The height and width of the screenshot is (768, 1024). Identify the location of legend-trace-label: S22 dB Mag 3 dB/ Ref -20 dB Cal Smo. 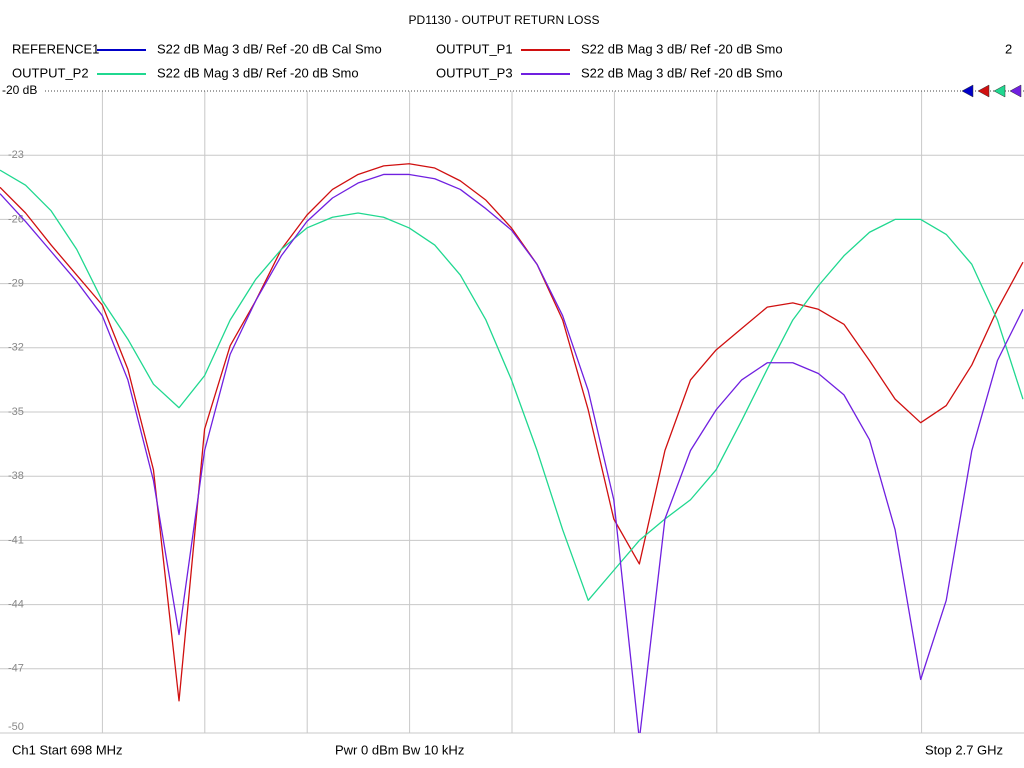
(269, 48).